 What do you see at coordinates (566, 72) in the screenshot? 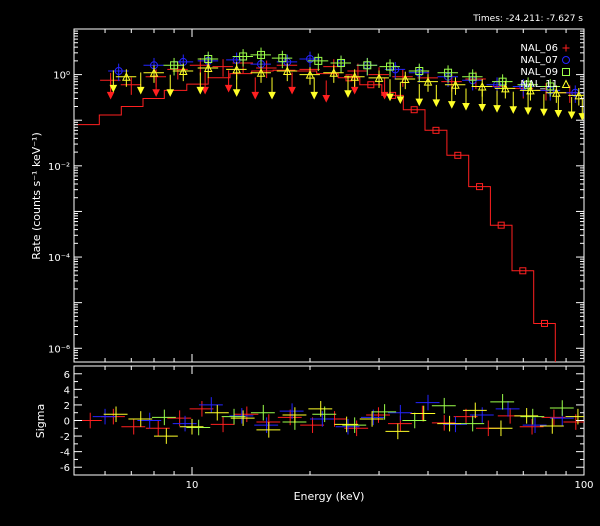
I see `legend-marker-nal09` at bounding box center [566, 72].